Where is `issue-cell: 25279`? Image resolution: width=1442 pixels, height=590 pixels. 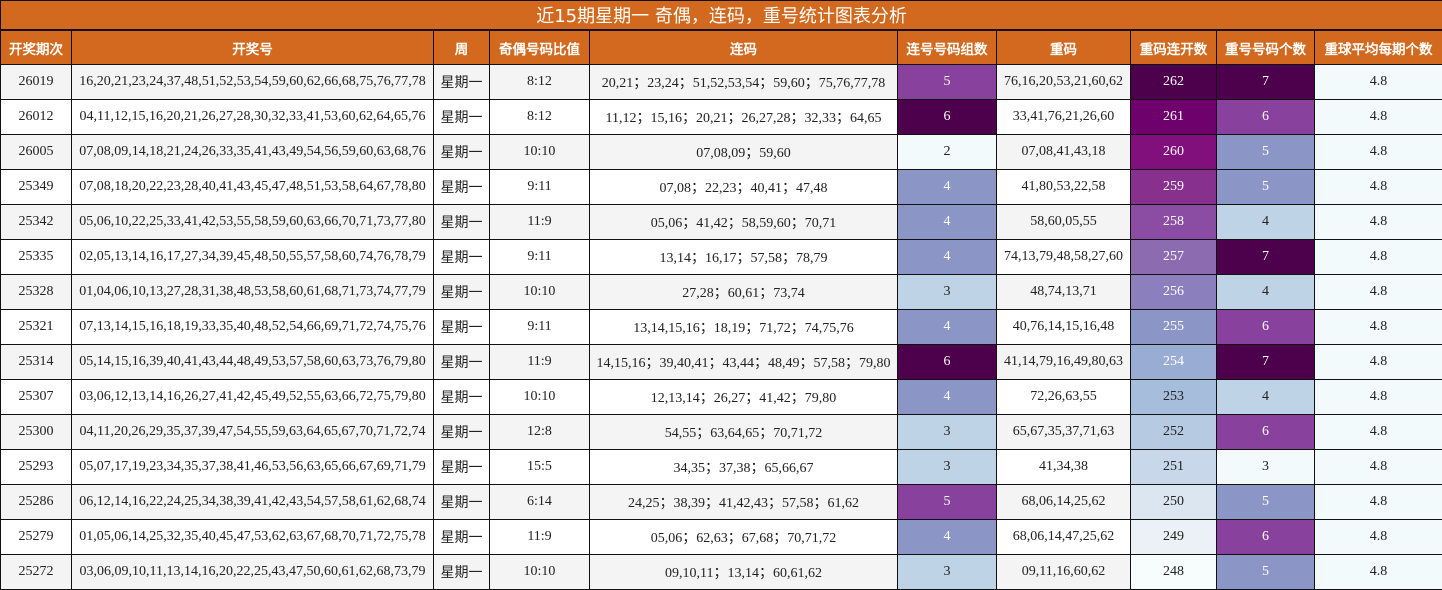
issue-cell: 25279 is located at coordinates (36, 537).